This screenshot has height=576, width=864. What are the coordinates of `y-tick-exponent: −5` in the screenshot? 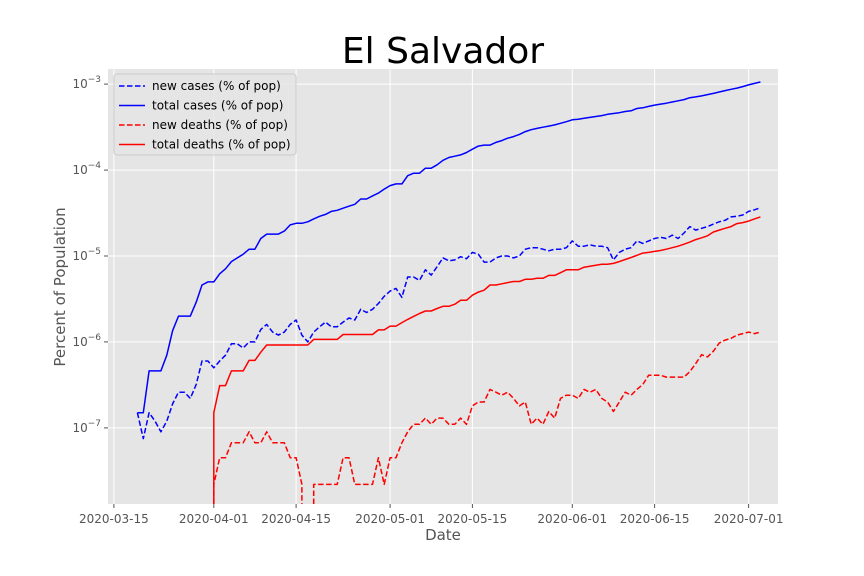 It's located at (94, 252).